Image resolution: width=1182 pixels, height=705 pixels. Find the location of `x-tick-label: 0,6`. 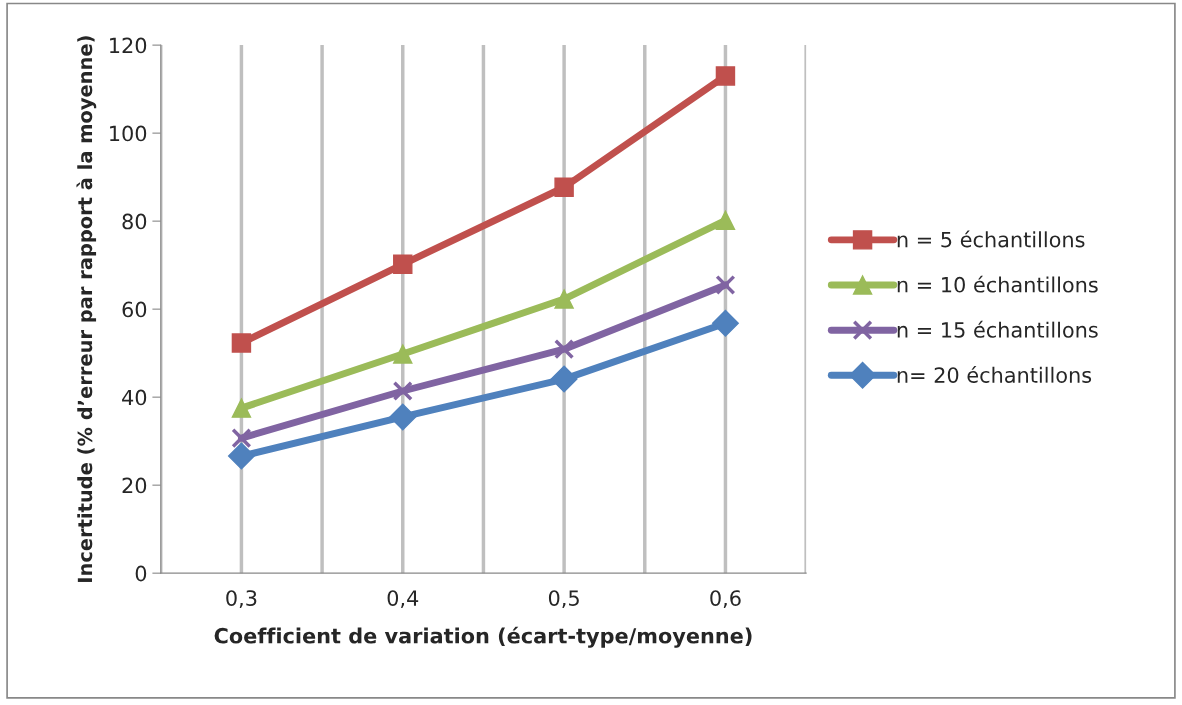

x-tick-label: 0,6 is located at coordinates (725, 599).